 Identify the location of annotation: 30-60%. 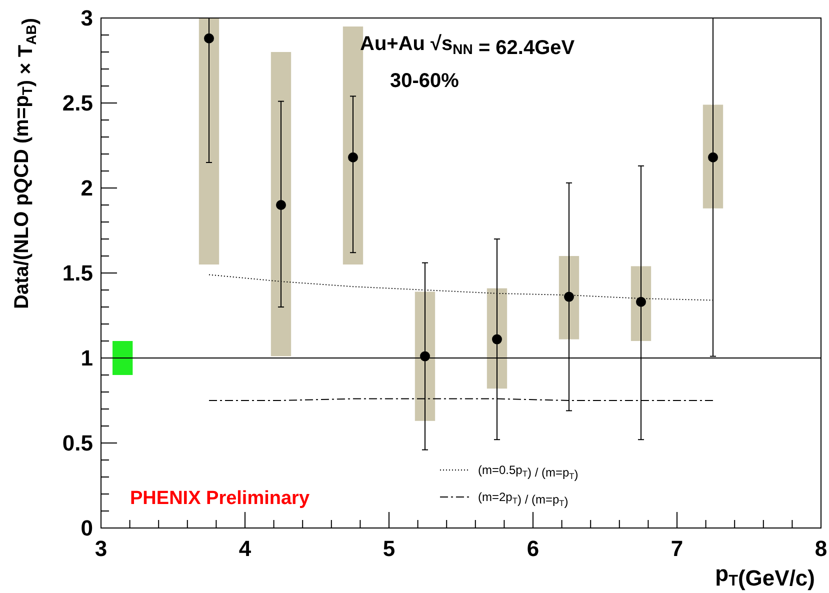
(425, 81).